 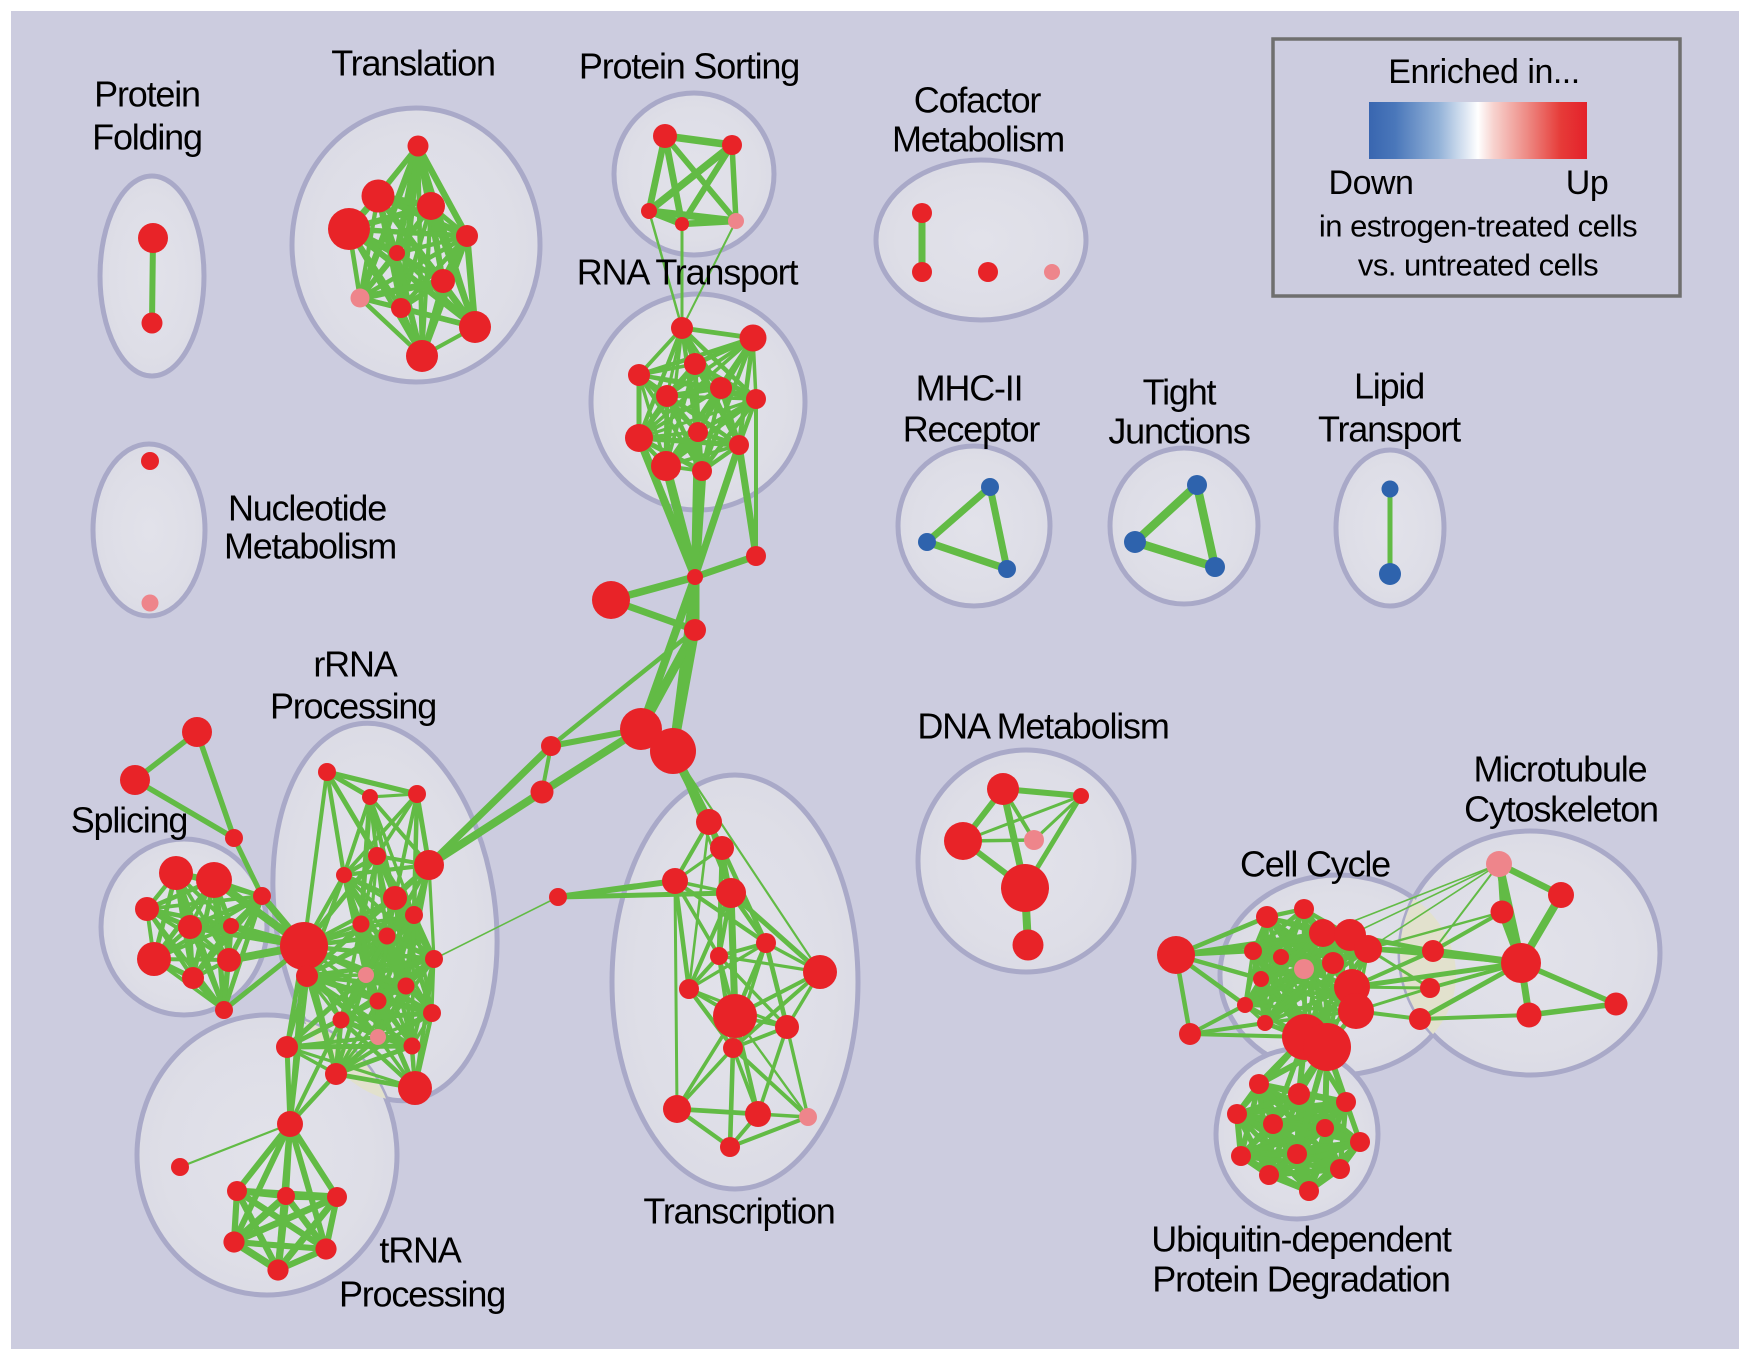 What do you see at coordinates (972, 429) in the screenshot?
I see `svg-text: Receptor` at bounding box center [972, 429].